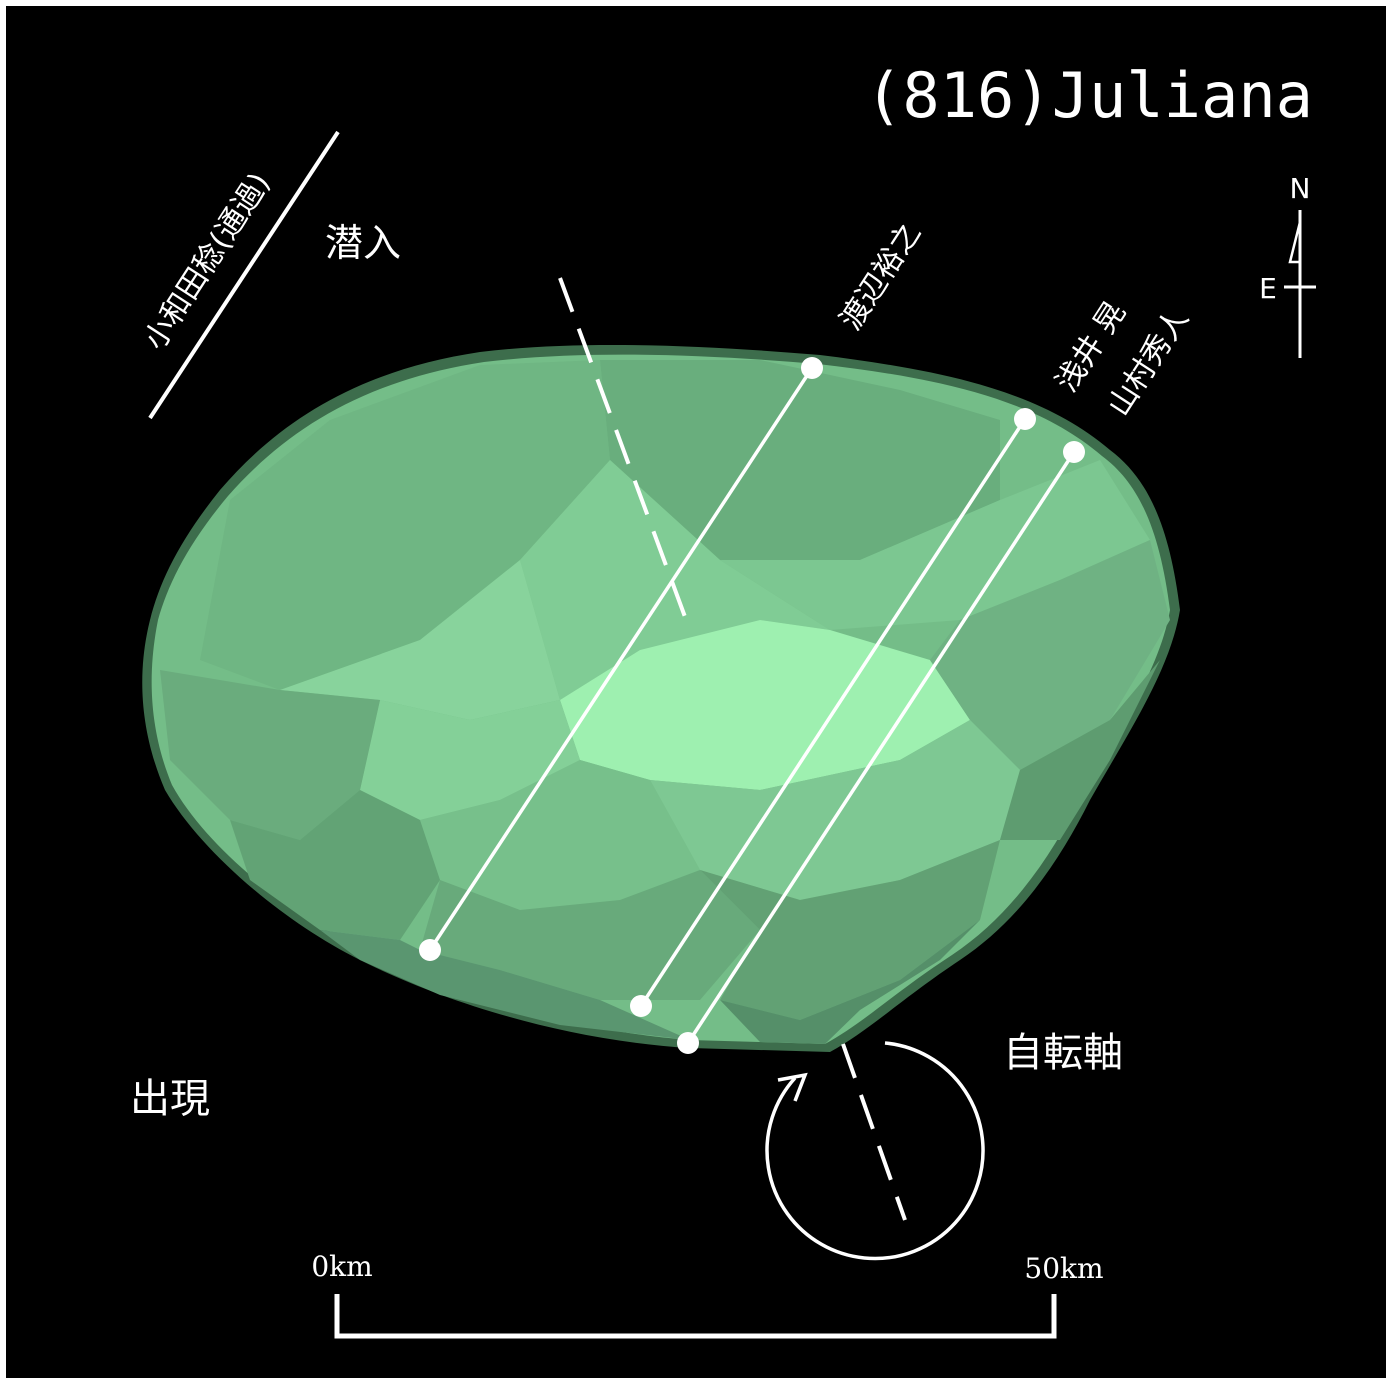 This screenshot has height=1382, width=1392. Describe the element at coordinates (1089, 95) in the screenshot. I see `diagram-title: (816)Juliana` at that location.